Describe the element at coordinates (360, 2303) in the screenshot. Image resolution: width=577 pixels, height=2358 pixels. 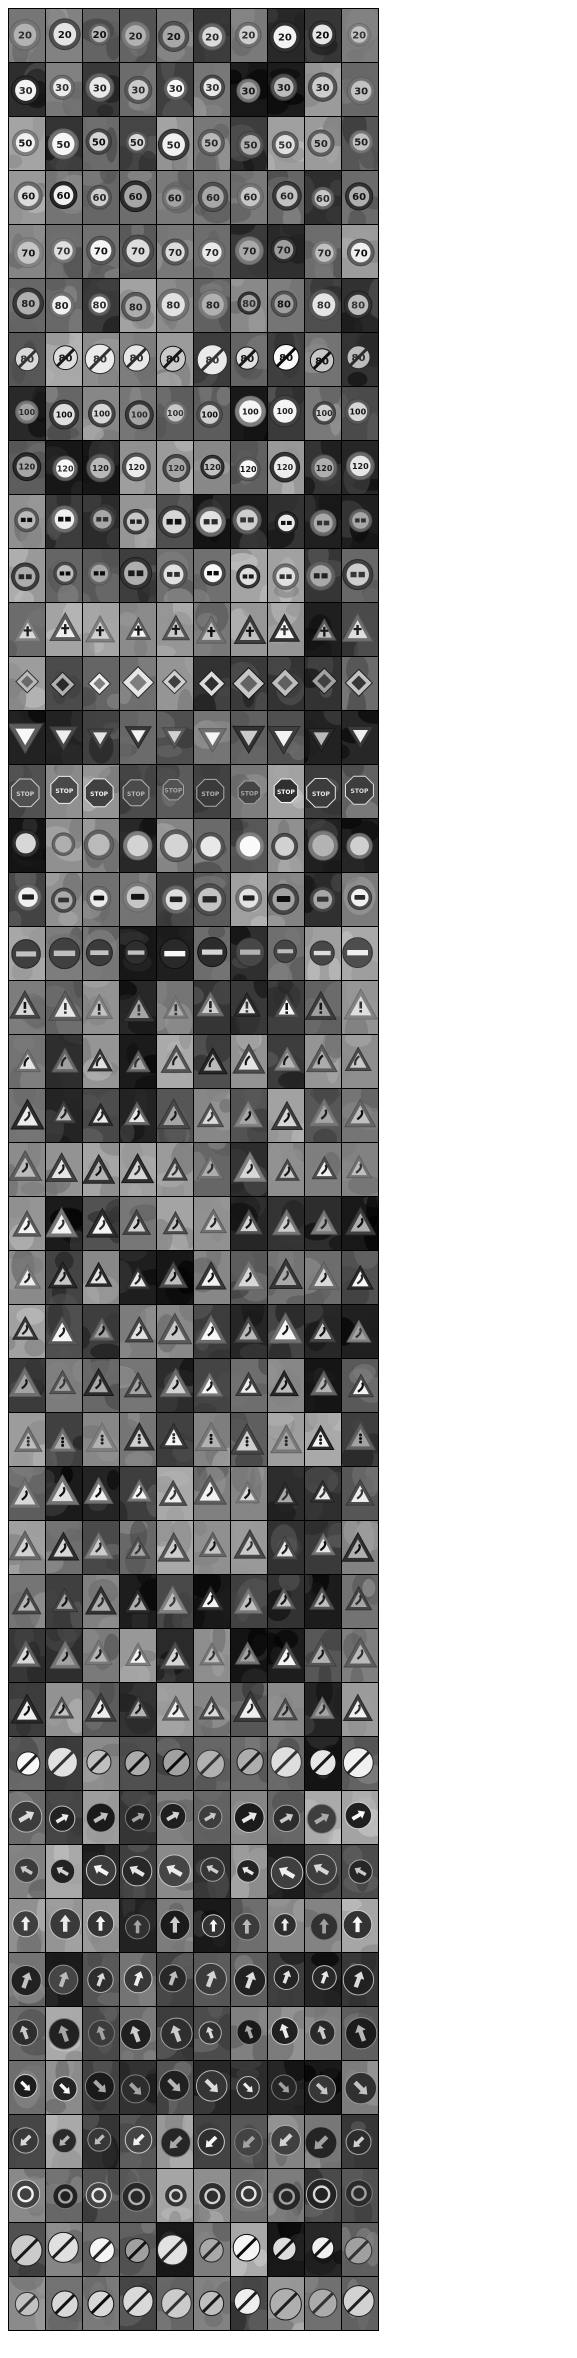
I see `sign-thumbnail-end-no-passing-trucks` at that location.